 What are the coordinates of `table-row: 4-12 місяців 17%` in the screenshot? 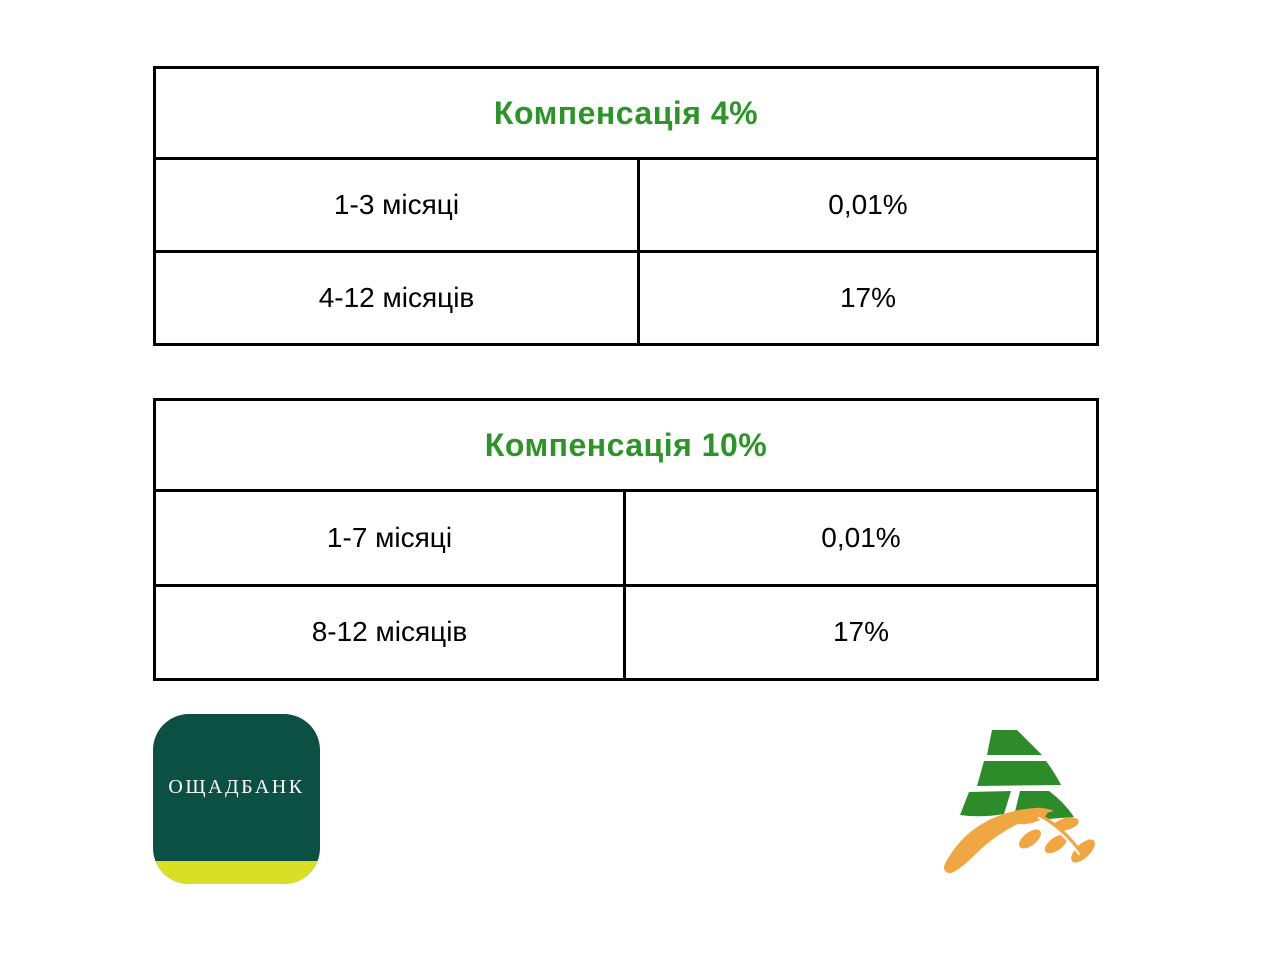 It's located at (626, 296).